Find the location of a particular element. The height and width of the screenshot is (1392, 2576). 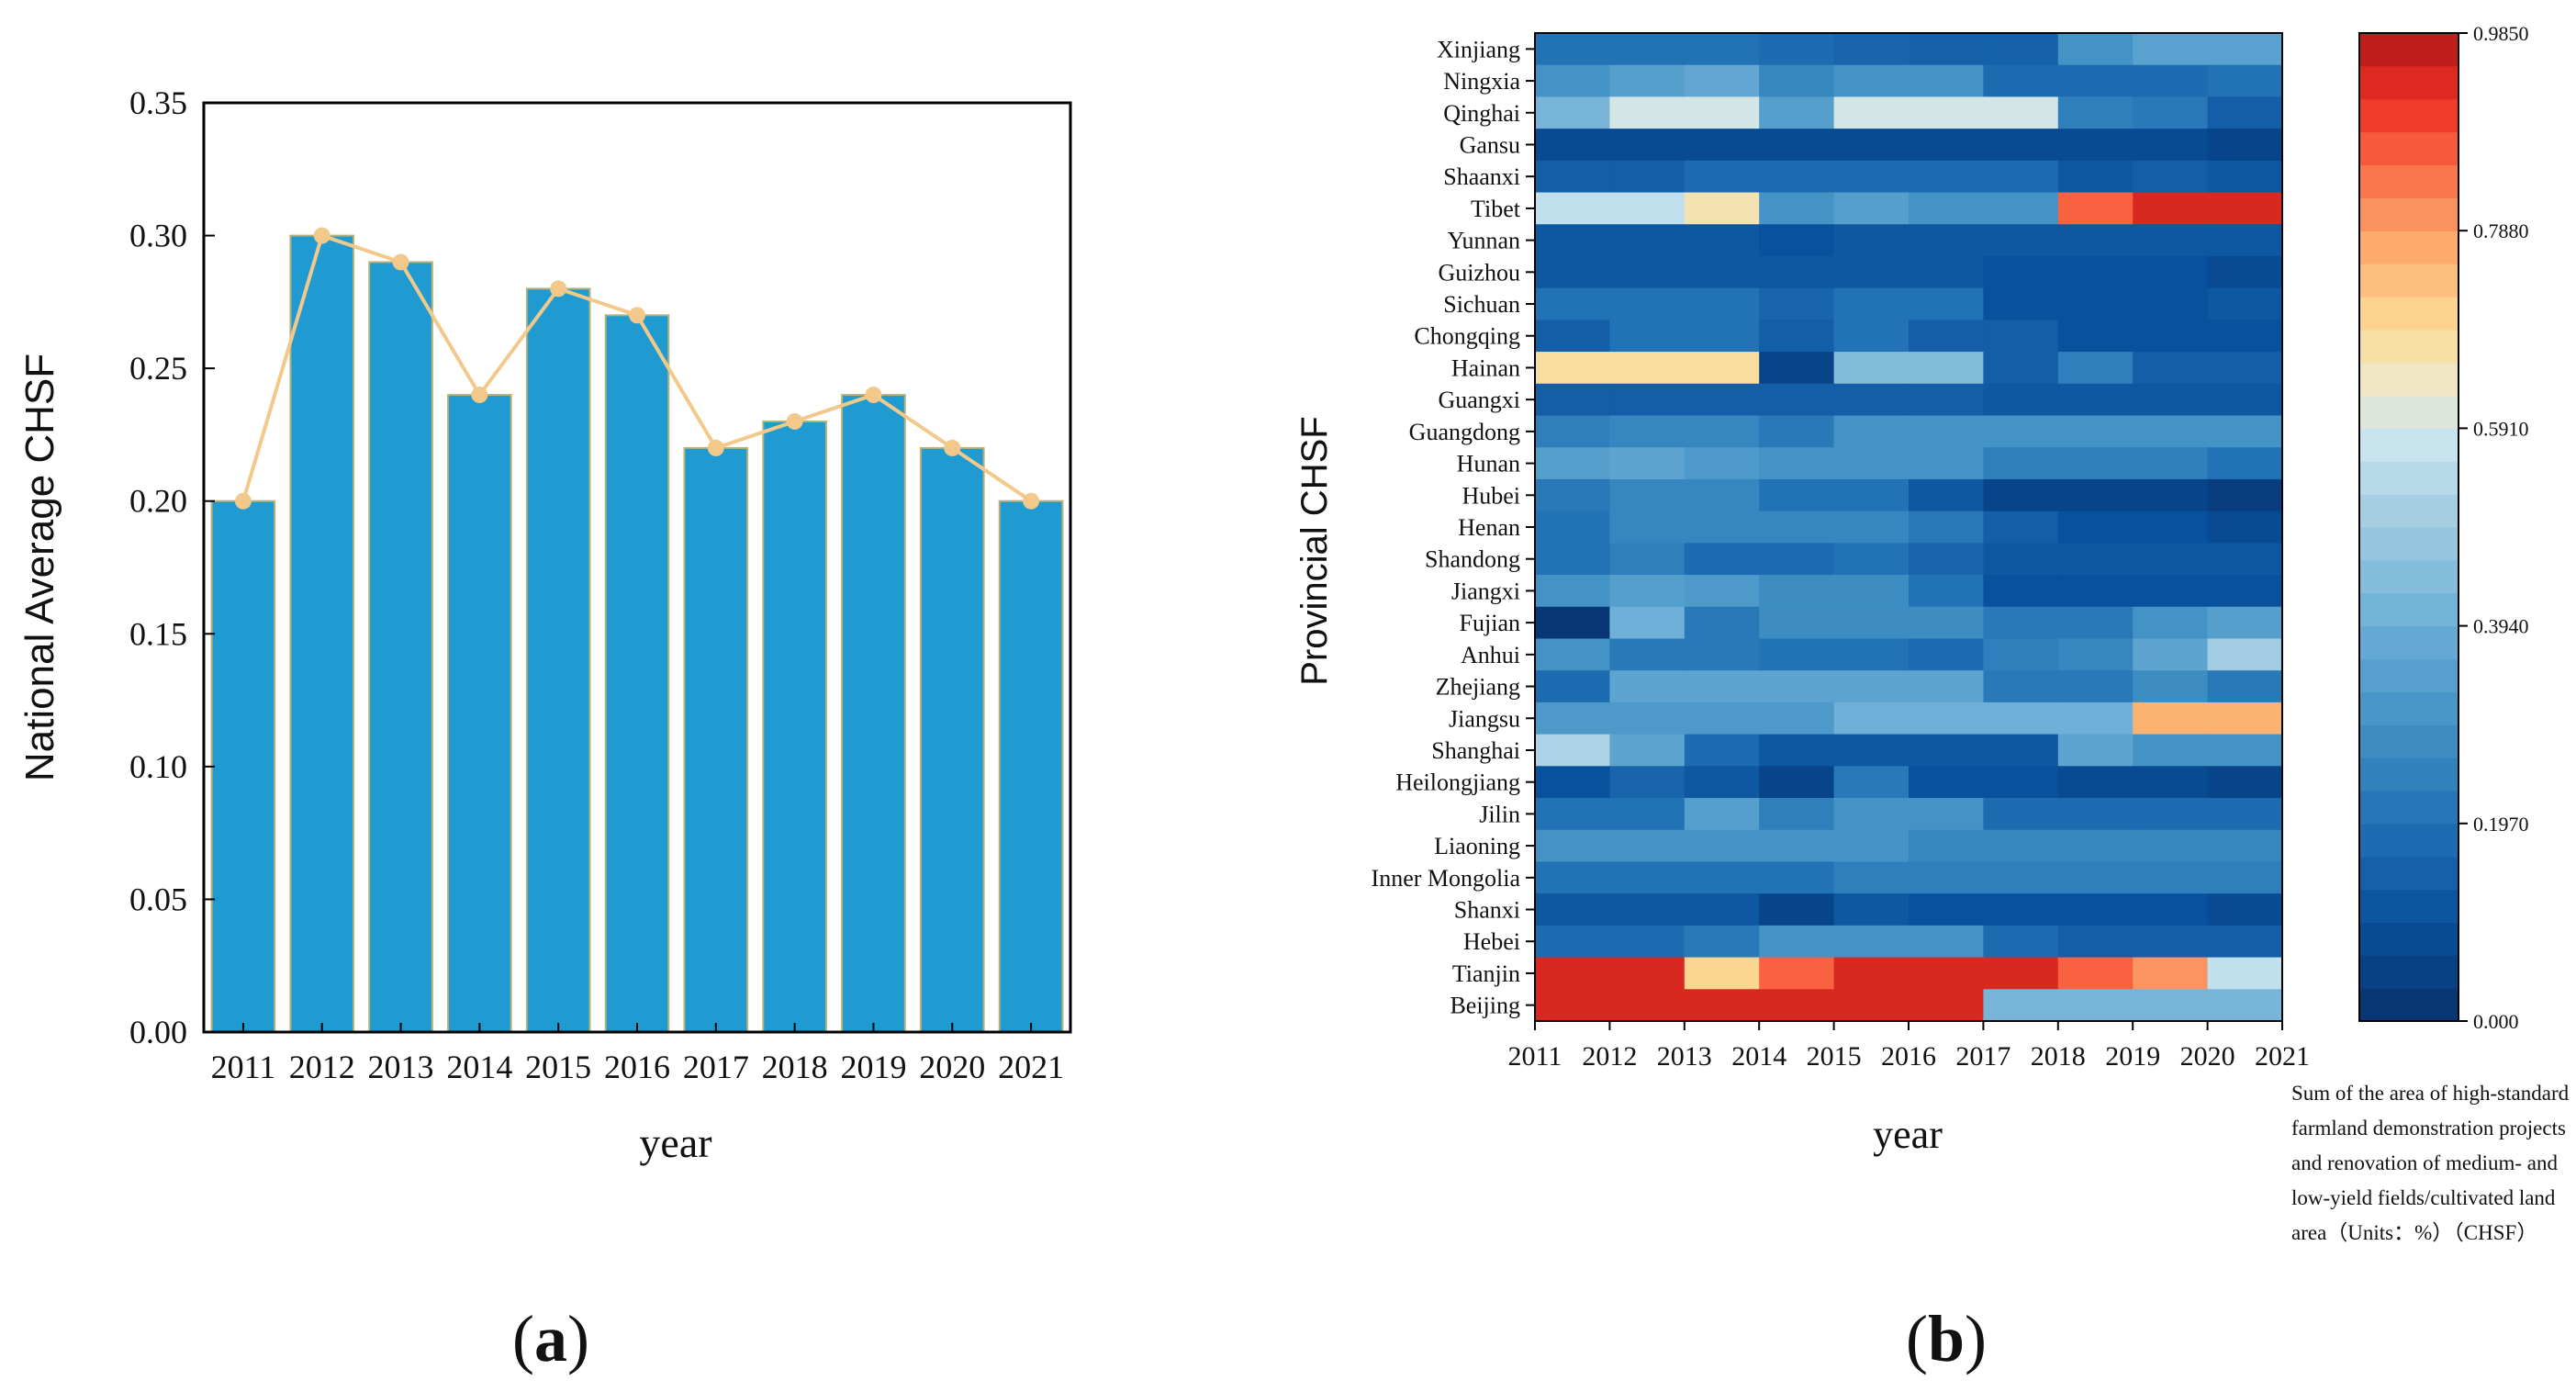

colorbar-caption-line: and renovation of medium- and is located at coordinates (2424, 1162).